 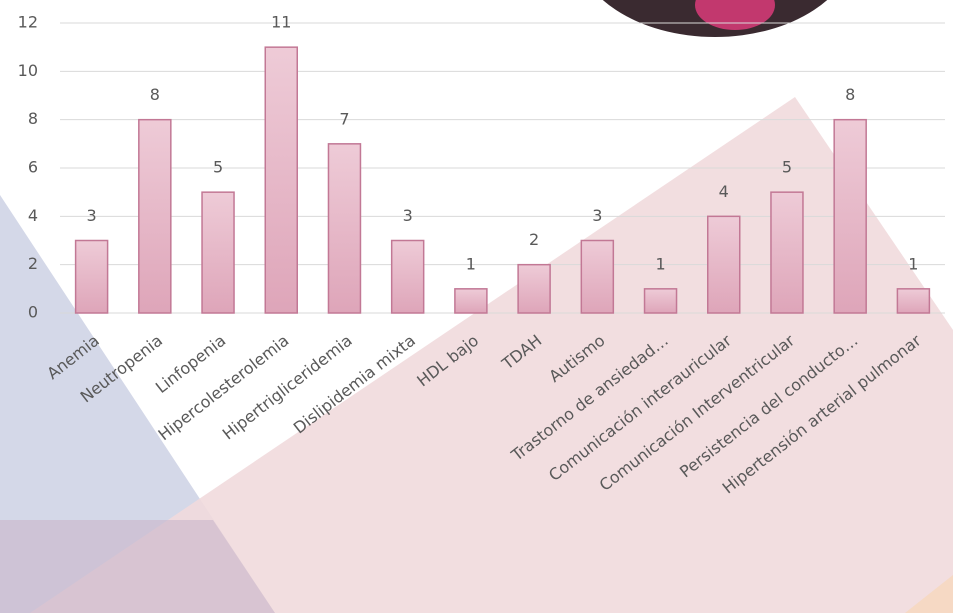 What do you see at coordinates (33, 263) in the screenshot?
I see `y-tick-label: 2` at bounding box center [33, 263].